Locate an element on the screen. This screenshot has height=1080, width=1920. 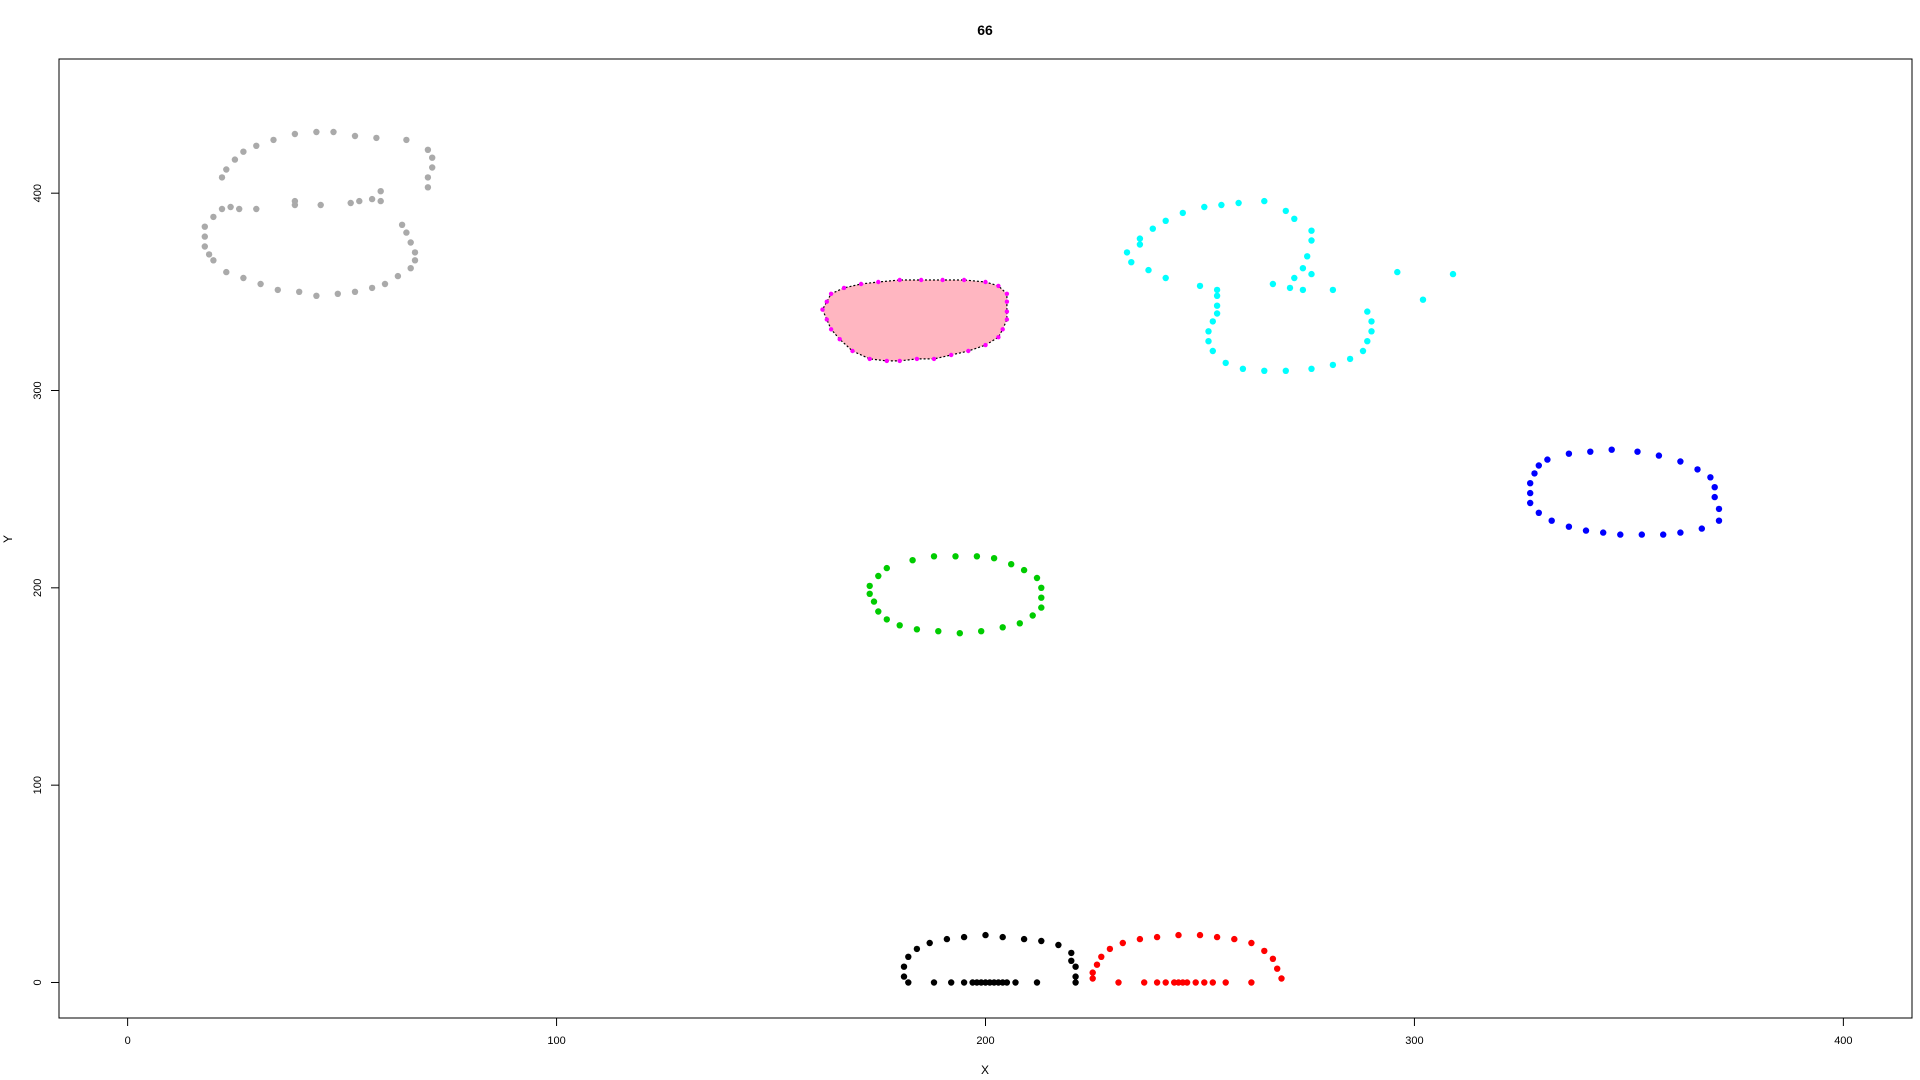
y-tick-label: 0 is located at coordinates (38, 982).